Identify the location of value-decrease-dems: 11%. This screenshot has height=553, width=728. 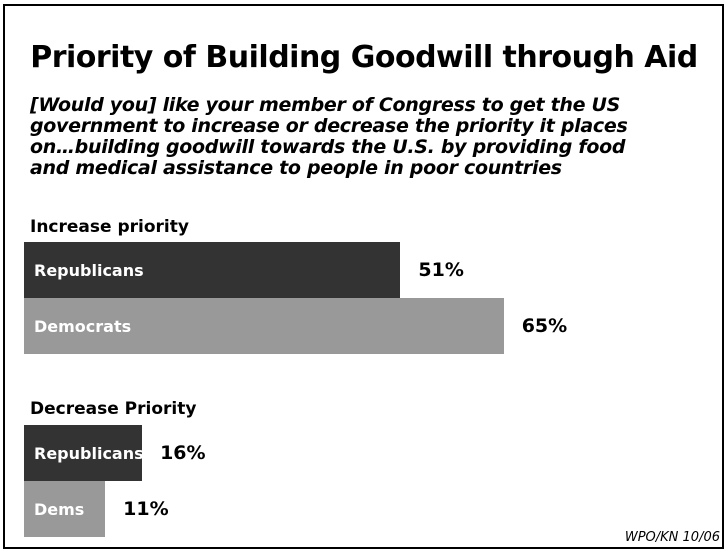
(146, 509).